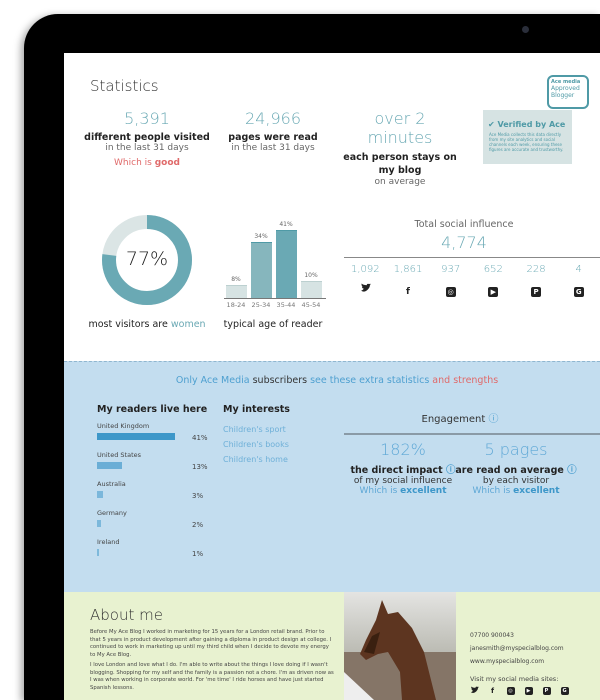  What do you see at coordinates (111, 484) in the screenshot?
I see `country-name: Australia` at bounding box center [111, 484].